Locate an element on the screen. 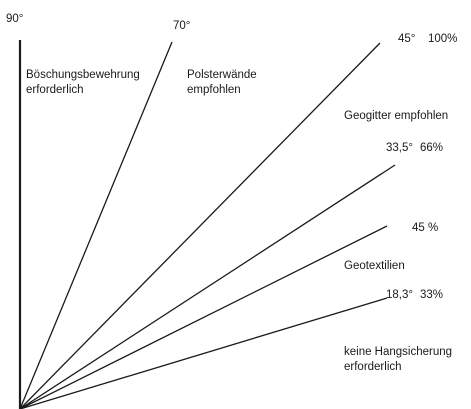 This screenshot has width=471, height=409. zone-geogitter: Geogitter empfohlen is located at coordinates (396, 116).